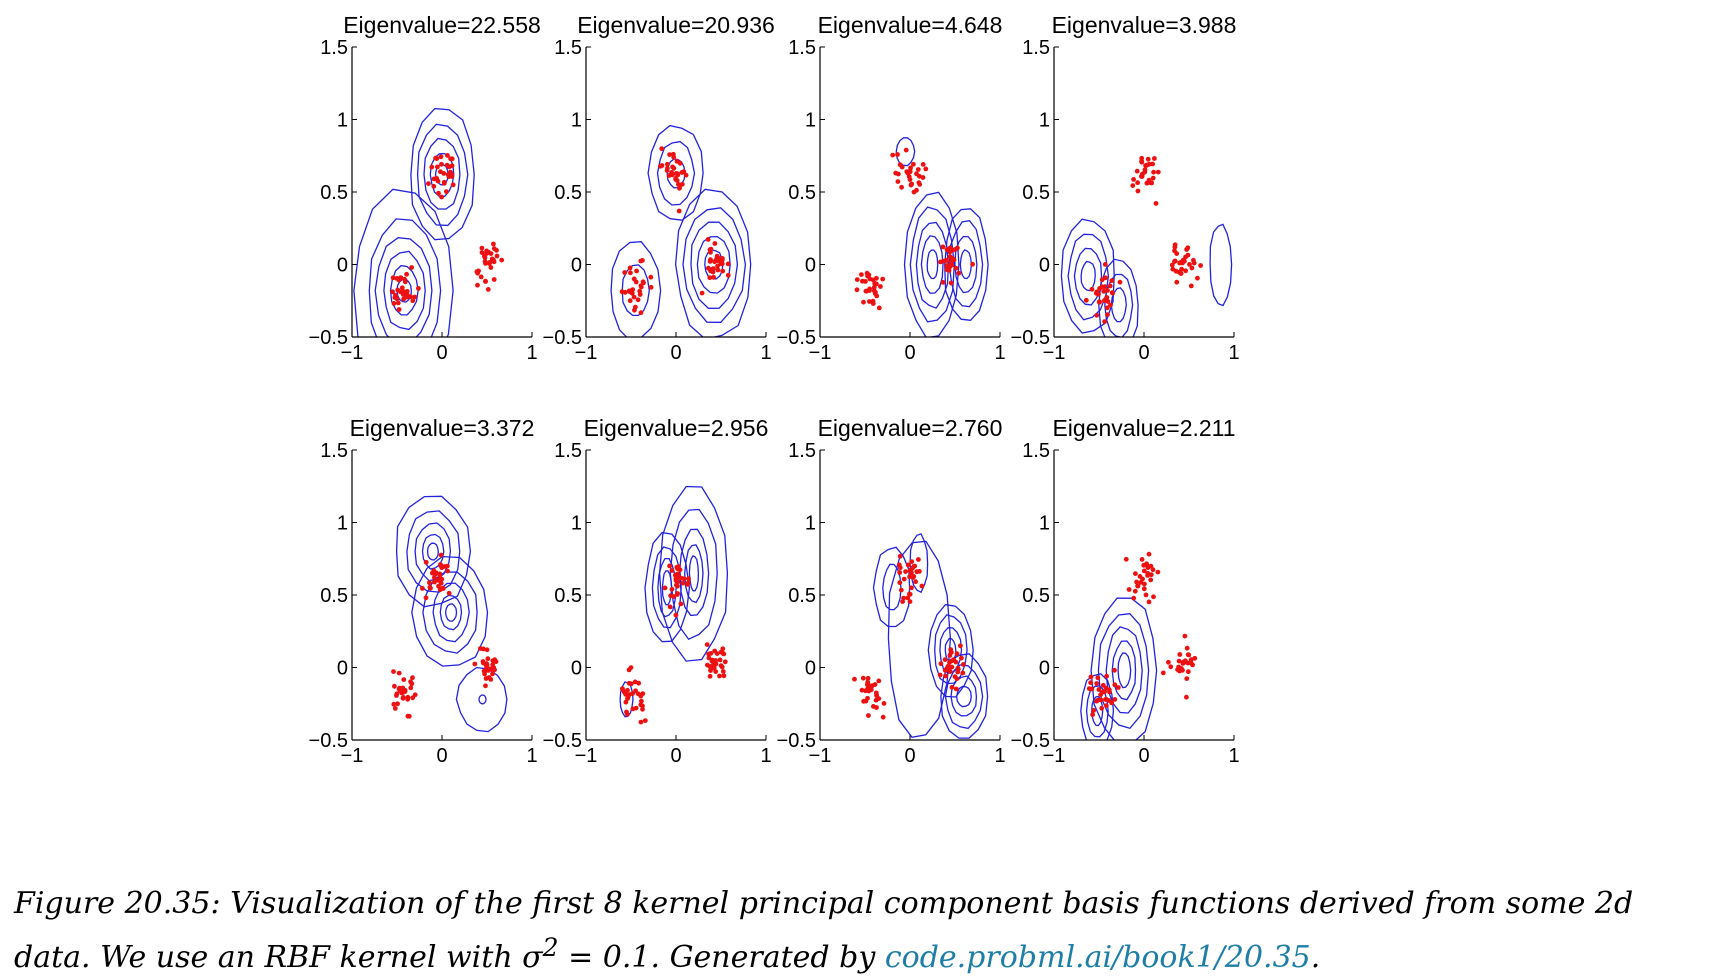  Describe the element at coordinates (1036, 193) in the screenshot. I see `y-tick-label: 0.5` at that location.